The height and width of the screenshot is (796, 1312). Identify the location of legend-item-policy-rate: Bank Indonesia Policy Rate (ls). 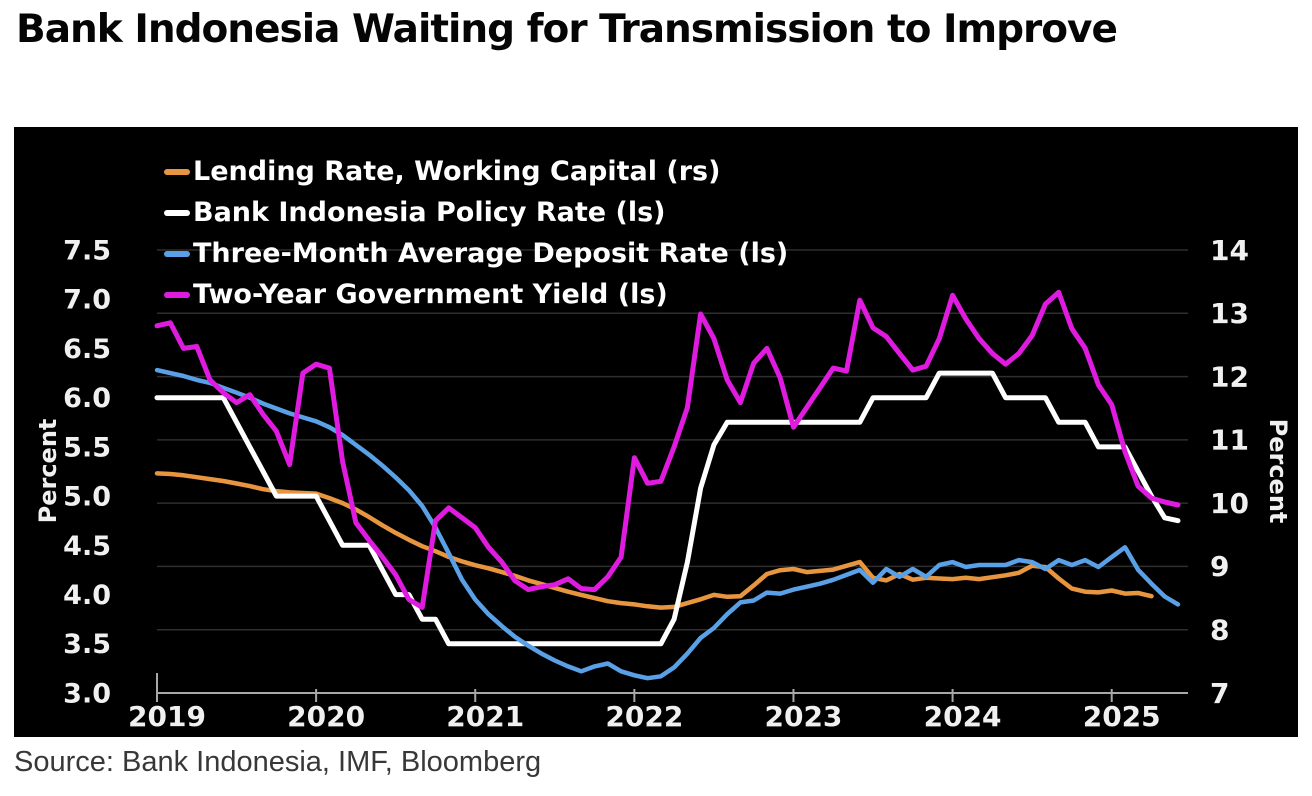
(476, 212).